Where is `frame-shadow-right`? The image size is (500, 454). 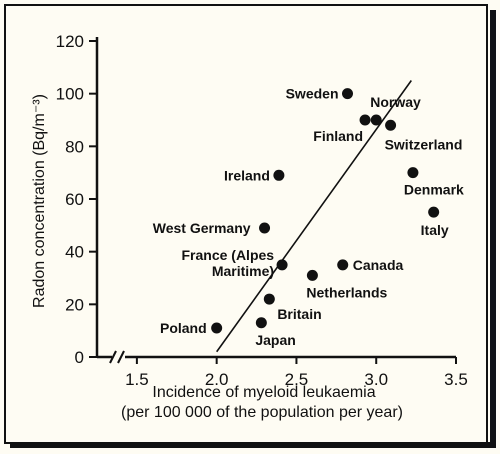
frame-shadow-right is located at coordinates (493, 229).